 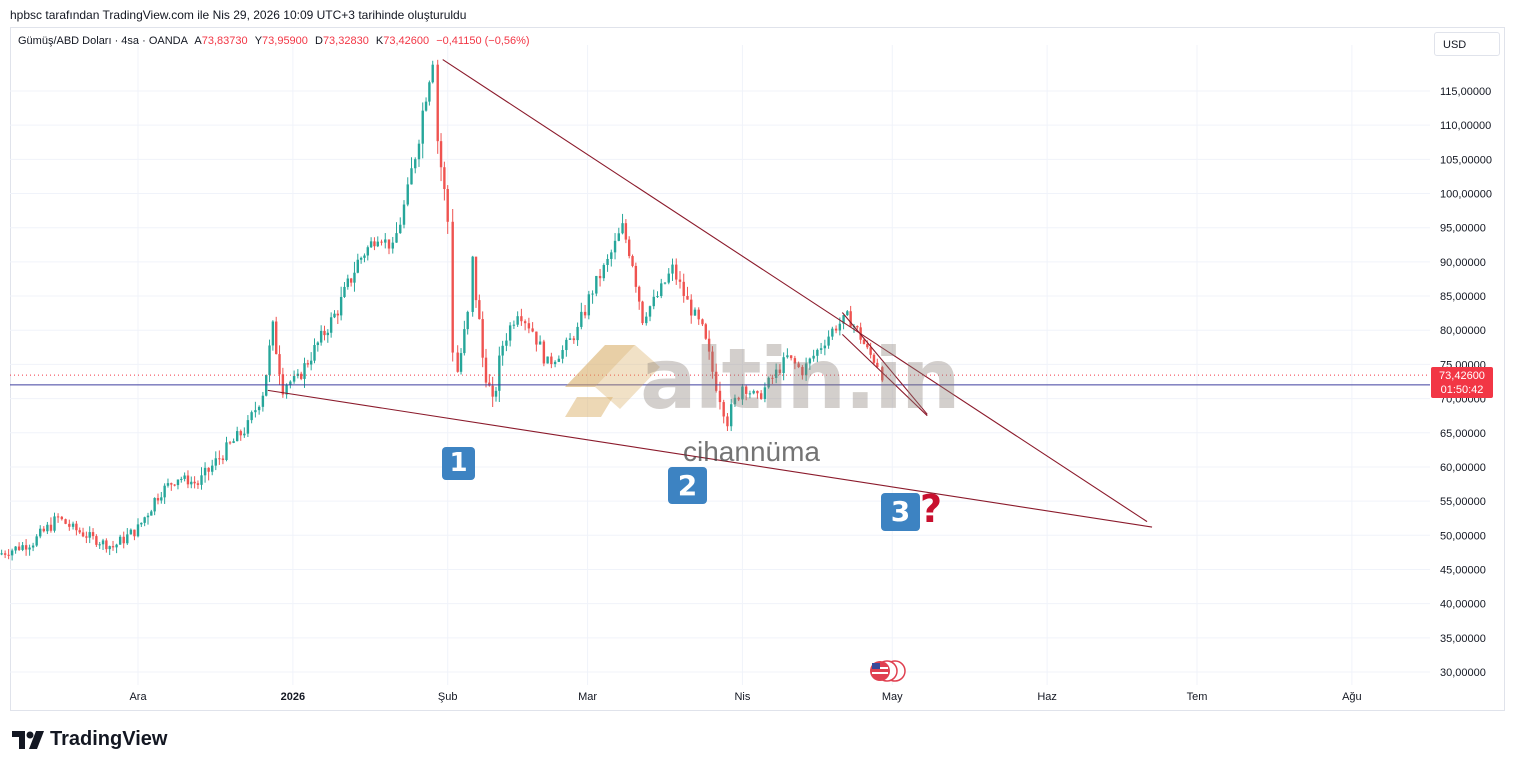 I want to click on y-tick-label: 115,00000, so click(x=1465, y=92).